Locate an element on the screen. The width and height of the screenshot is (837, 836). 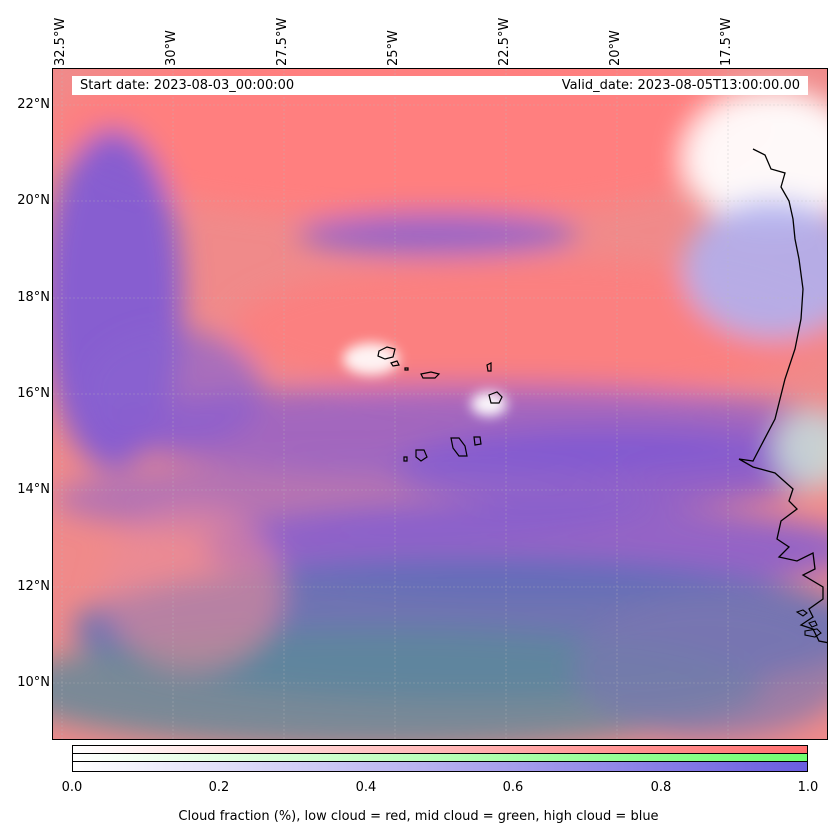
colorbar-tick-0-6: 0.6 is located at coordinates (513, 787).